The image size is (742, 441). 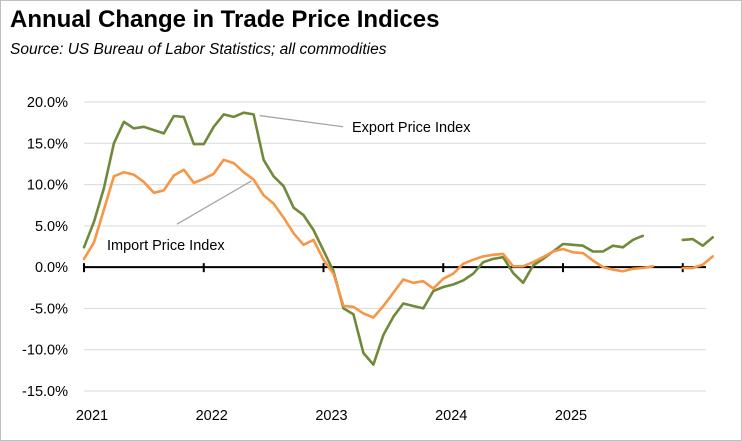 What do you see at coordinates (45, 351) in the screenshot?
I see `y-tick-label: -10.0%` at bounding box center [45, 351].